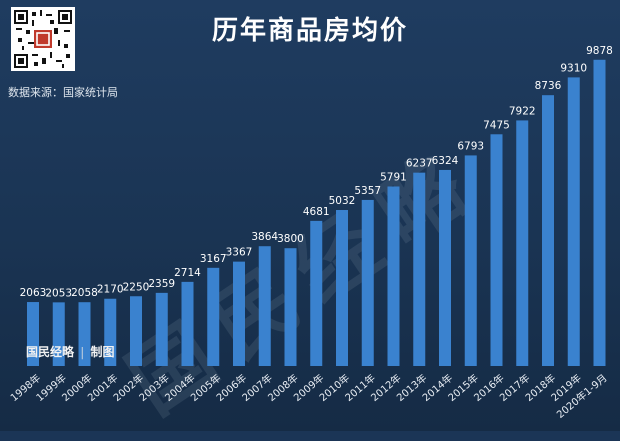 The height and width of the screenshot is (441, 620). Describe the element at coordinates (110, 290) in the screenshot. I see `value-label-3: 2170` at that location.